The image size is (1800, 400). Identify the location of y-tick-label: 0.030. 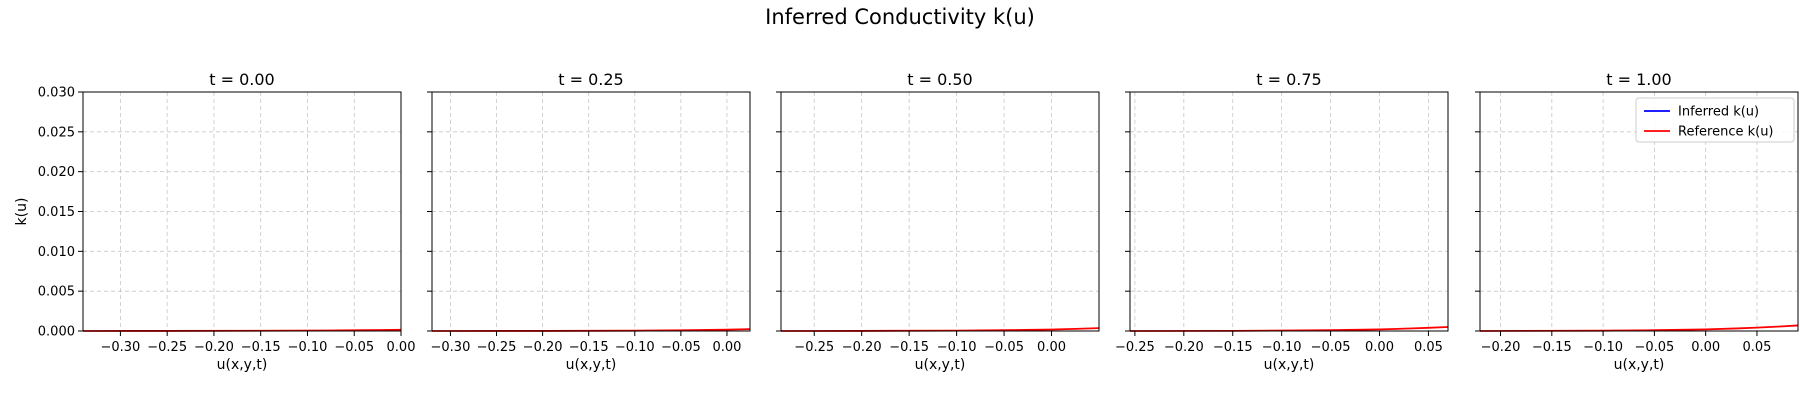
(56, 93).